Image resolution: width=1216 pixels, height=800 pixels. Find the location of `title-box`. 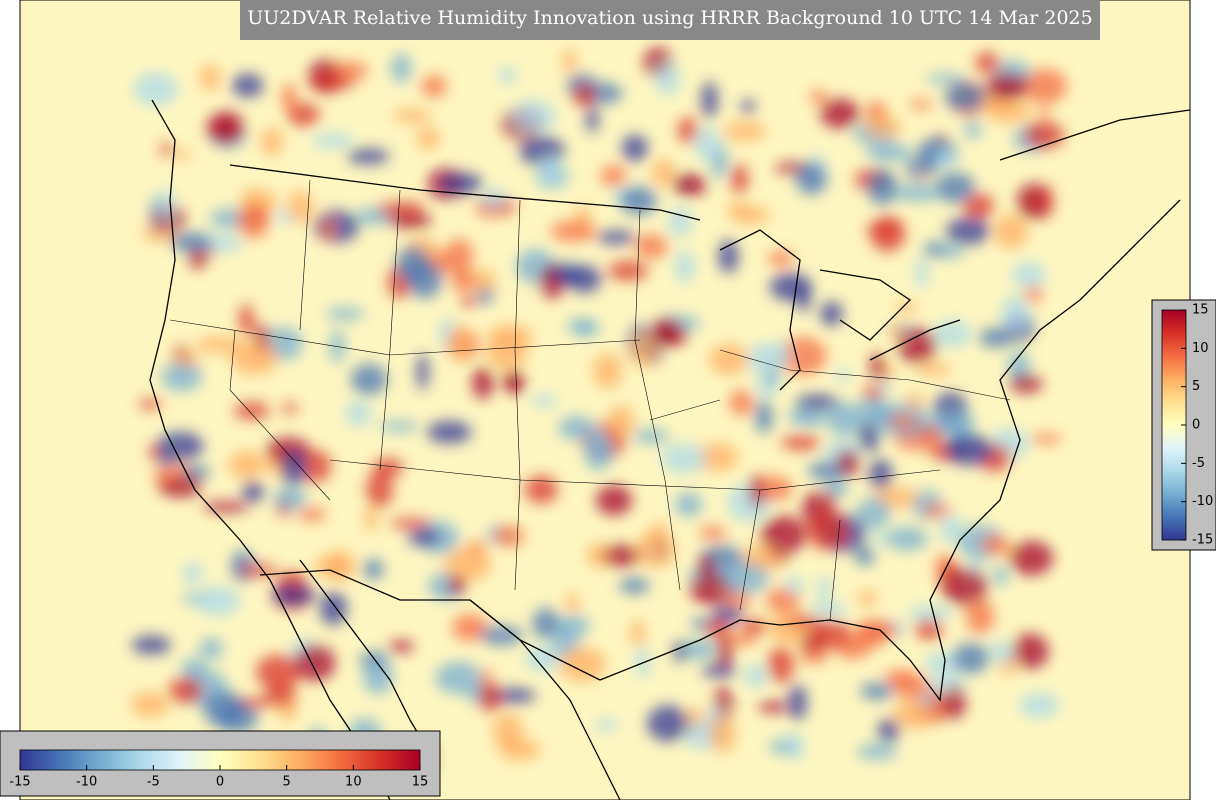

title-box is located at coordinates (670, 20).